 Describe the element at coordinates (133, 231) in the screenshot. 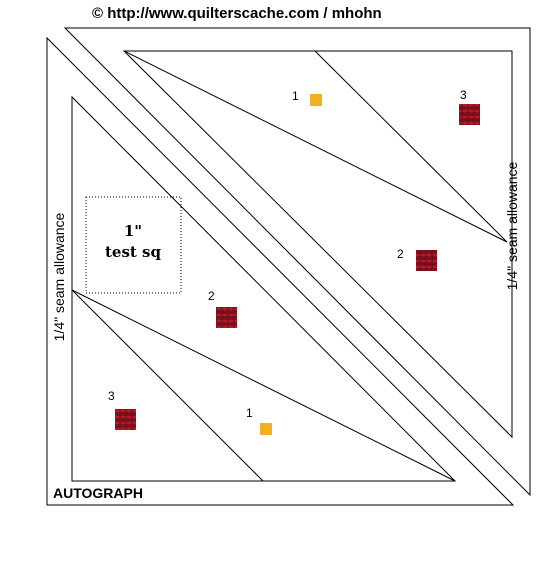

I see `test-square-label: 1"` at that location.